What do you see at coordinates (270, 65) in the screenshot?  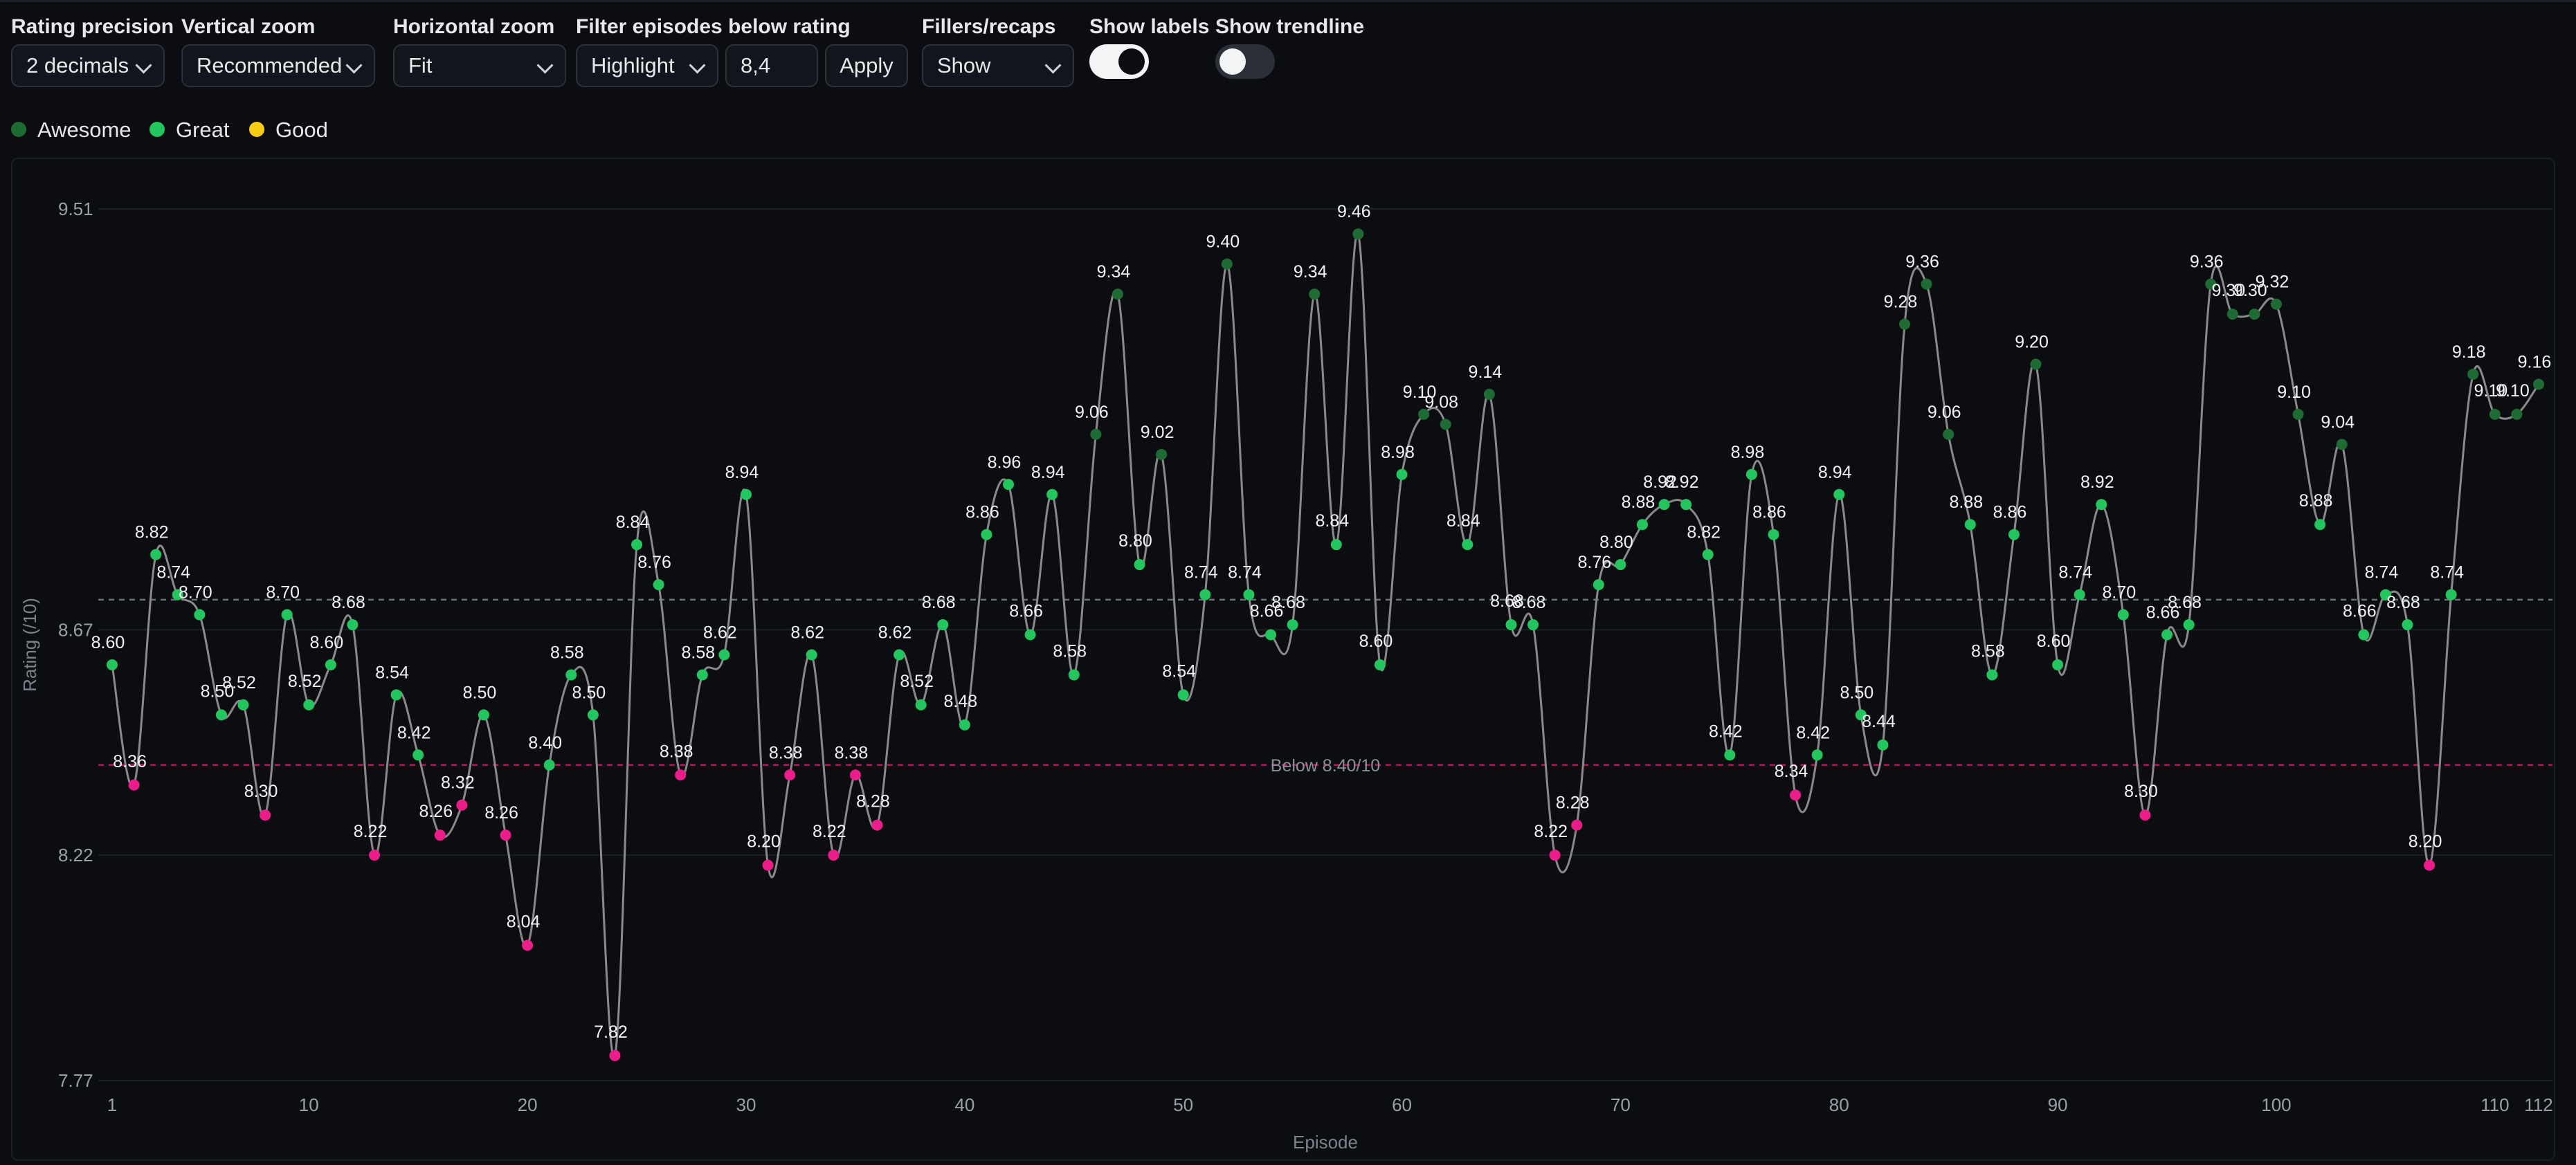 I see `vertical-zoom-value: Recommended` at bounding box center [270, 65].